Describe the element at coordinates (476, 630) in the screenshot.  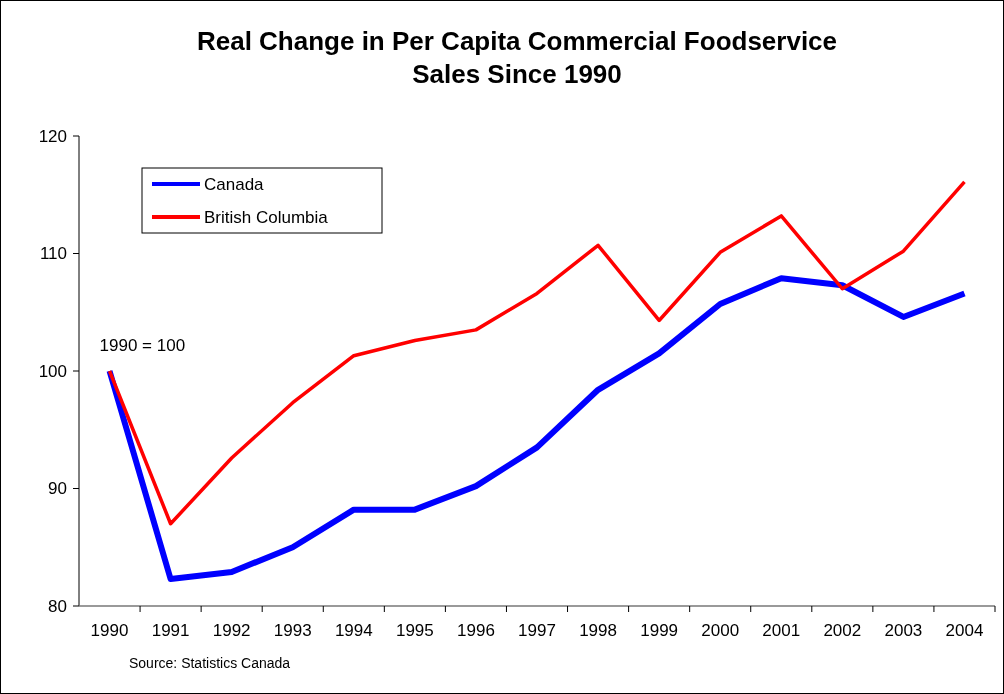
I see `x-tick-label: 1996` at that location.